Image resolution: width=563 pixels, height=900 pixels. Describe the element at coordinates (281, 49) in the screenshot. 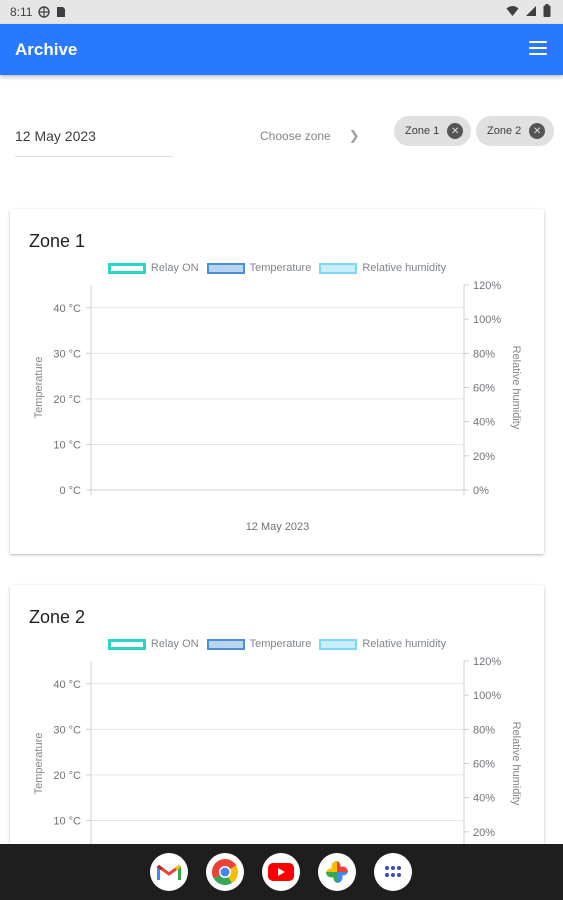

I see `app-bar: Archive` at that location.